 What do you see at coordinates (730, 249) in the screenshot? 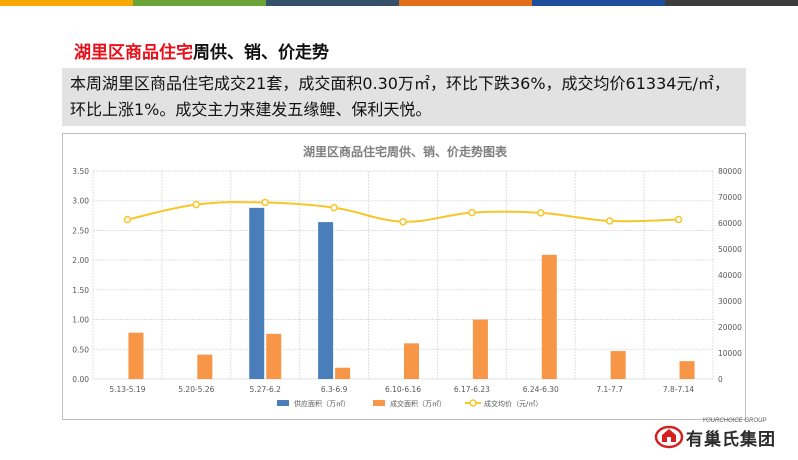
I see `y-right-tick-label: 50000` at bounding box center [730, 249].